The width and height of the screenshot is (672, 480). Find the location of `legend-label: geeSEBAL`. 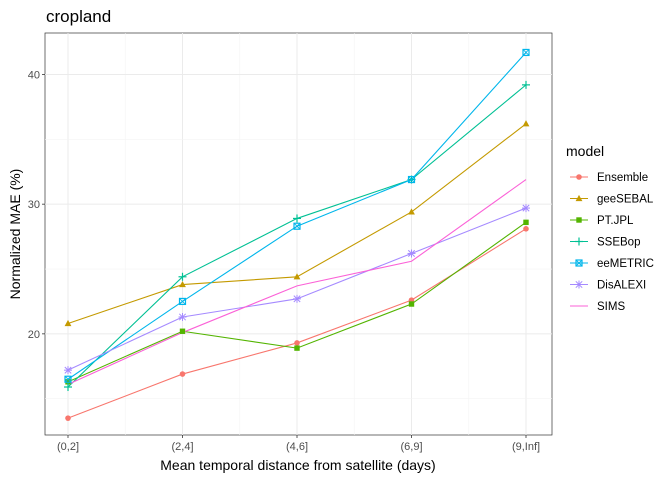

legend-label: geeSEBAL is located at coordinates (625, 200).